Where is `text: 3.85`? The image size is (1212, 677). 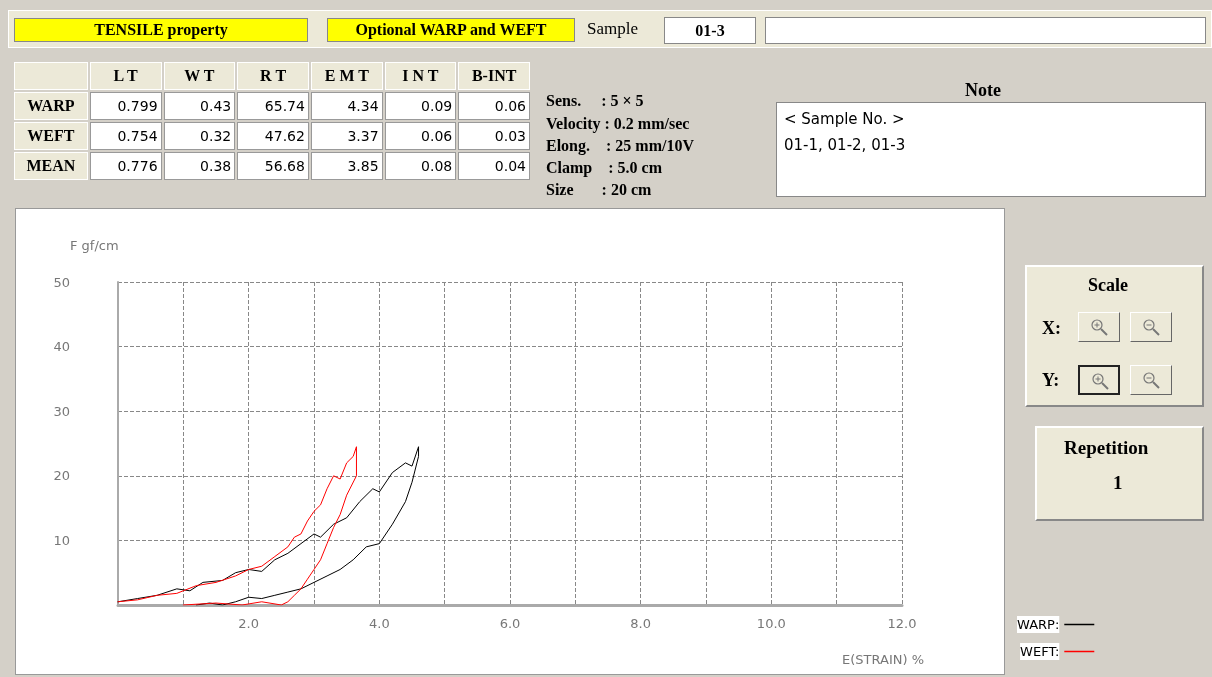
text: 3.85 is located at coordinates (363, 166).